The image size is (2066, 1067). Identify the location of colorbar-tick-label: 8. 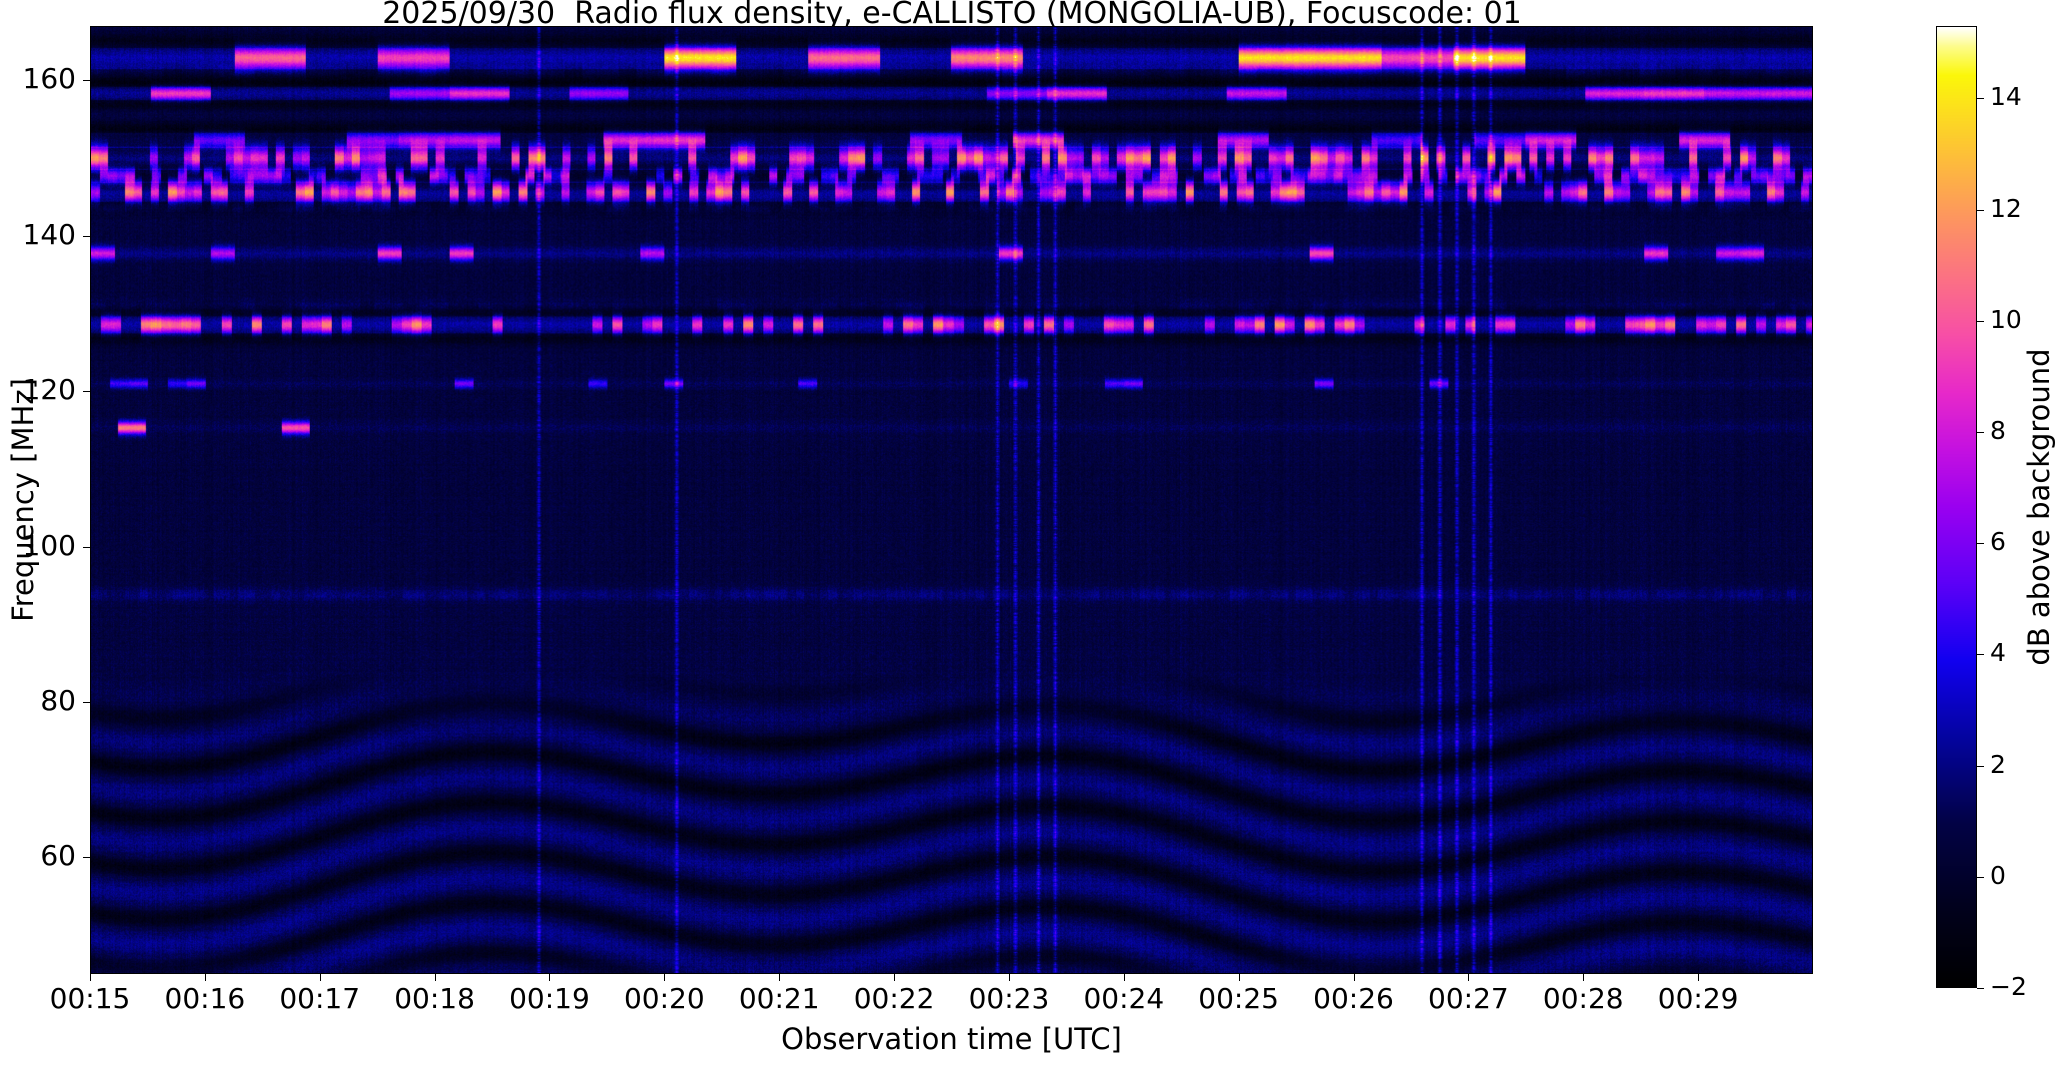
(1998, 430).